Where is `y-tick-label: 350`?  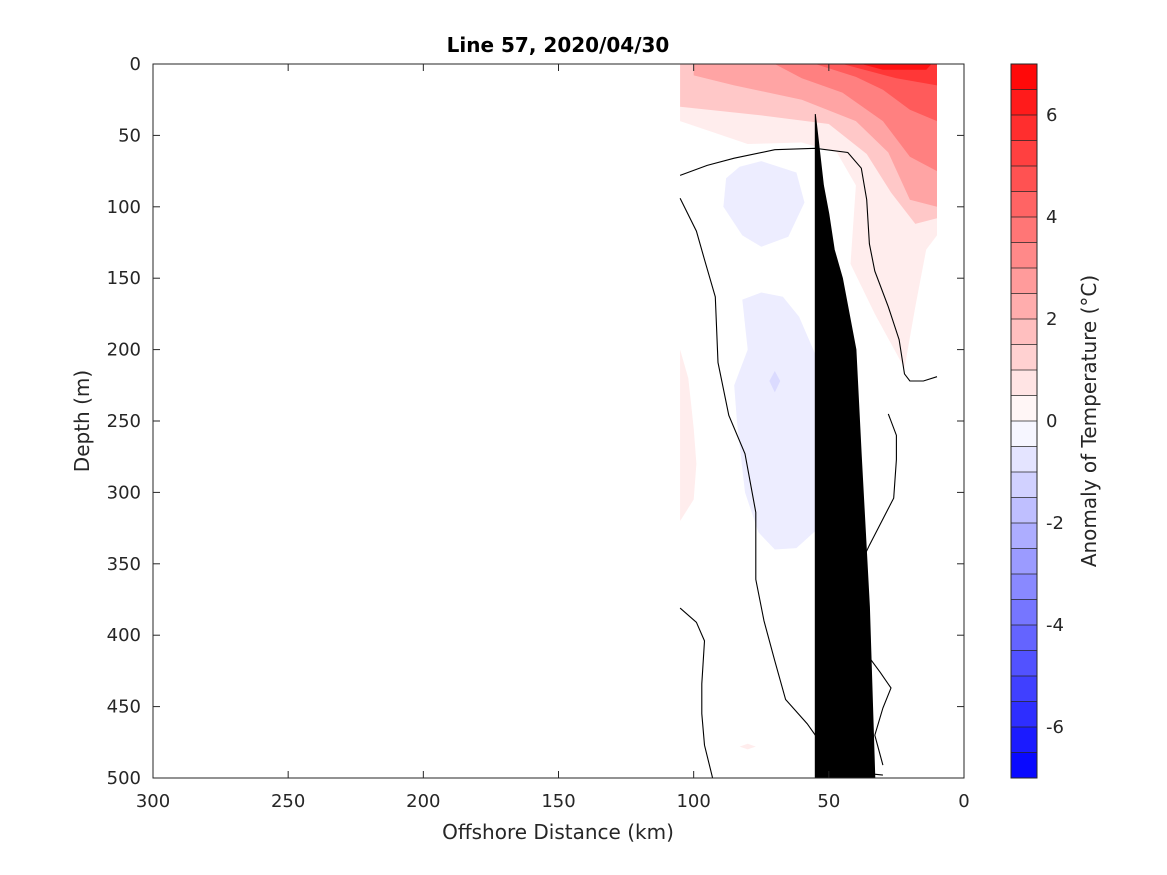
y-tick-label: 350 is located at coordinates (124, 564).